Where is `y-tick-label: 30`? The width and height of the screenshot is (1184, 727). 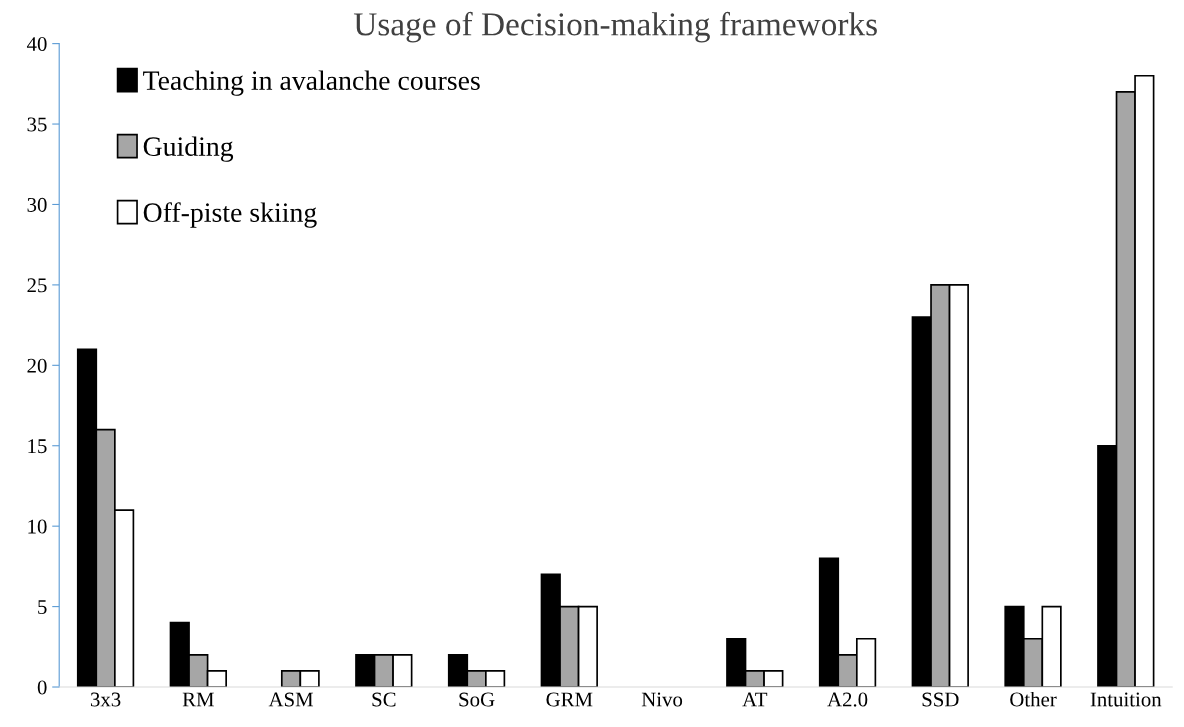
y-tick-label: 30 is located at coordinates (37, 204).